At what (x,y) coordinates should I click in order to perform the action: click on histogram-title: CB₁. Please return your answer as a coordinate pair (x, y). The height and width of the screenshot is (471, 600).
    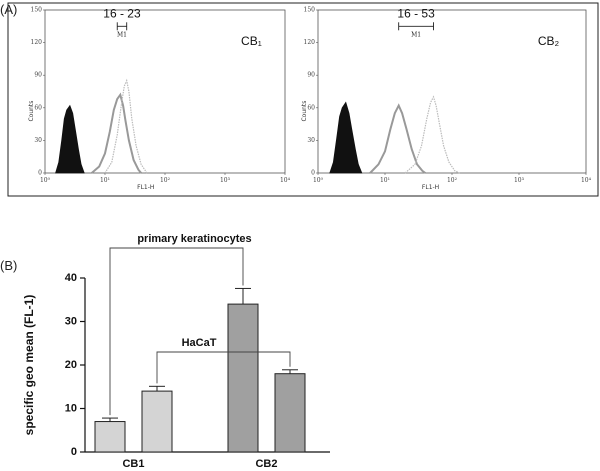
    Looking at the image, I should click on (251, 41).